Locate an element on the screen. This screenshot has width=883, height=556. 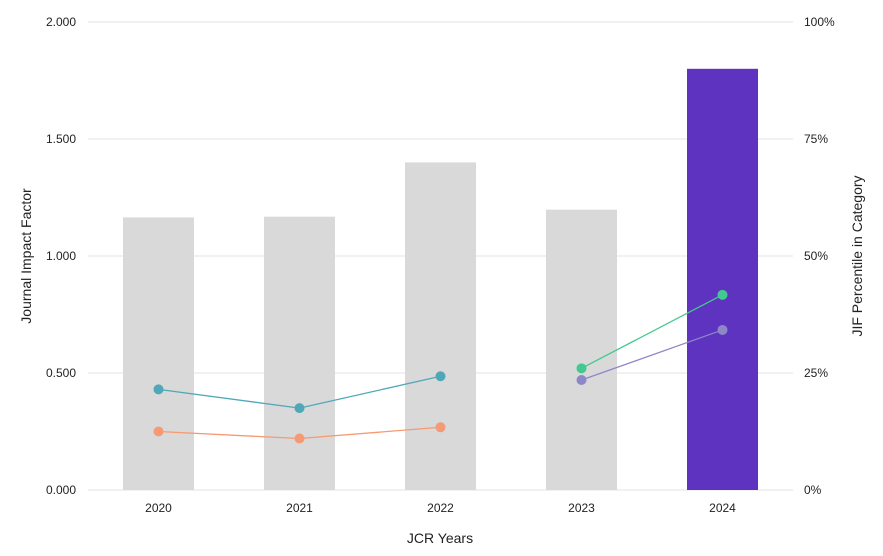
y-axis-title: Journal Impact Factor is located at coordinates (26, 256).